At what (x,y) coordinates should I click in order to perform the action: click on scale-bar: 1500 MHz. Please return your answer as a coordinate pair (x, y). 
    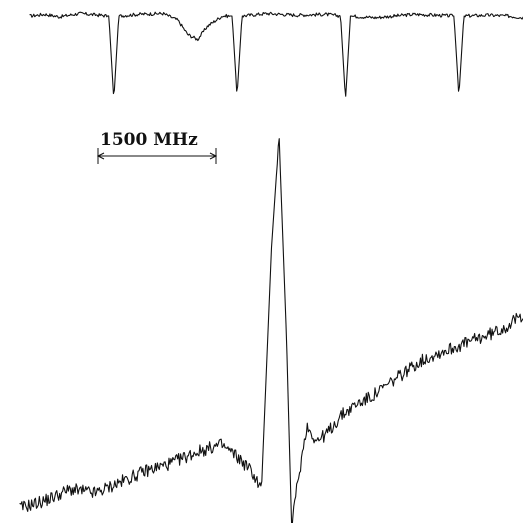
    Looking at the image, I should click on (157, 147).